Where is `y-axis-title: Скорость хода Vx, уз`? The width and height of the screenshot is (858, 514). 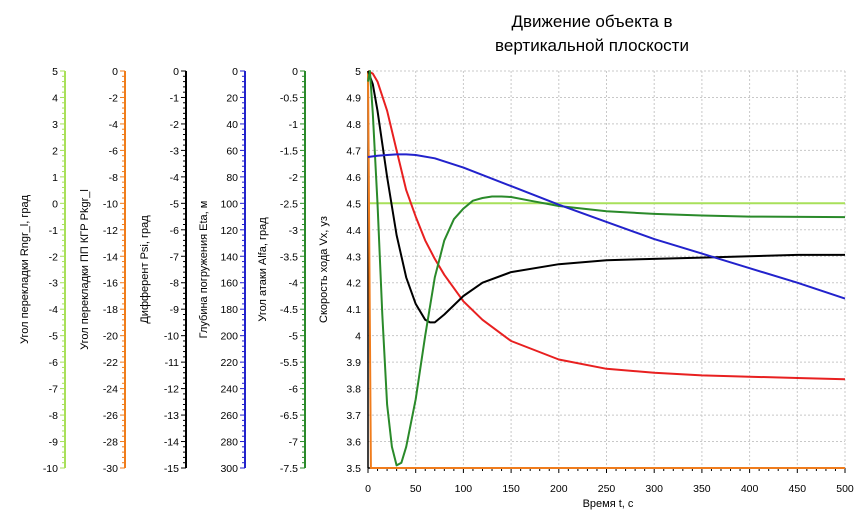
y-axis-title: Скорость хода Vx, уз is located at coordinates (324, 269).